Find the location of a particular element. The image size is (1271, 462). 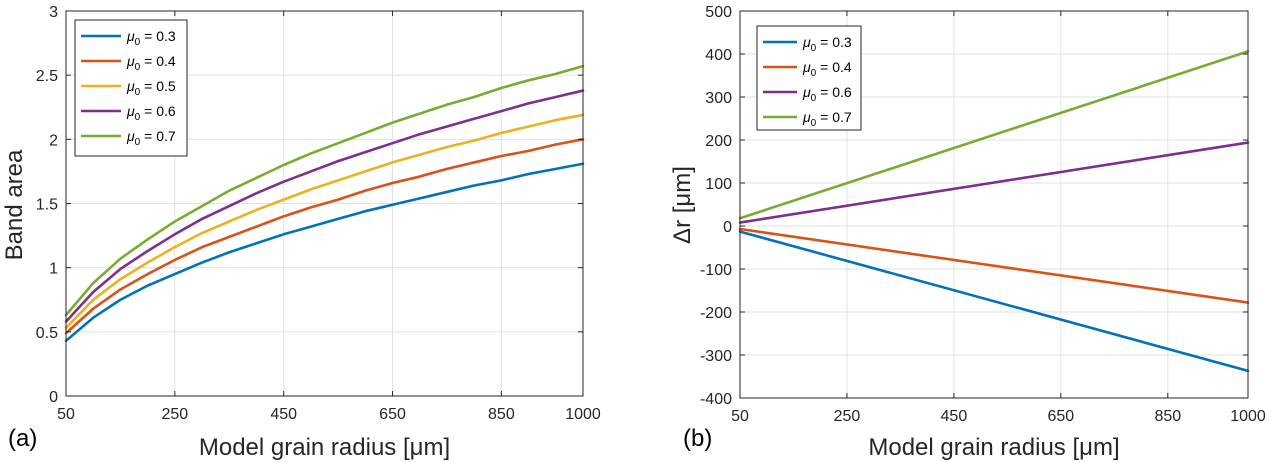

legend-b: μ0 = 0.3 μ0 = 0.4 μ0 = 0.6 μ0 = 0.7 is located at coordinates (809, 78).